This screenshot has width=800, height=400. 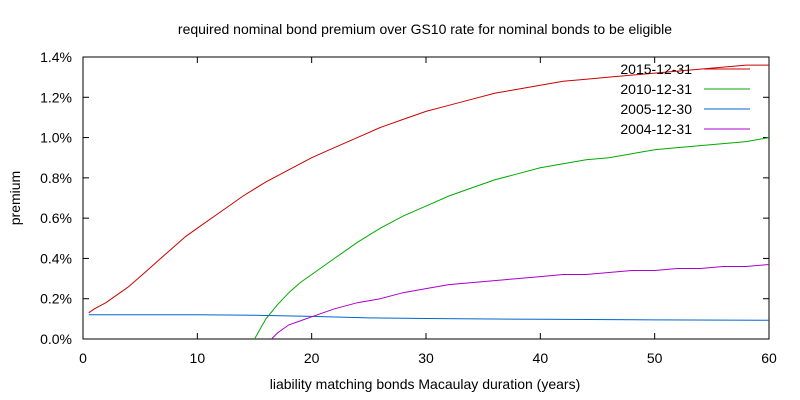 I want to click on legend-label-2010-12-31: 2010-12-31, so click(x=656, y=89).